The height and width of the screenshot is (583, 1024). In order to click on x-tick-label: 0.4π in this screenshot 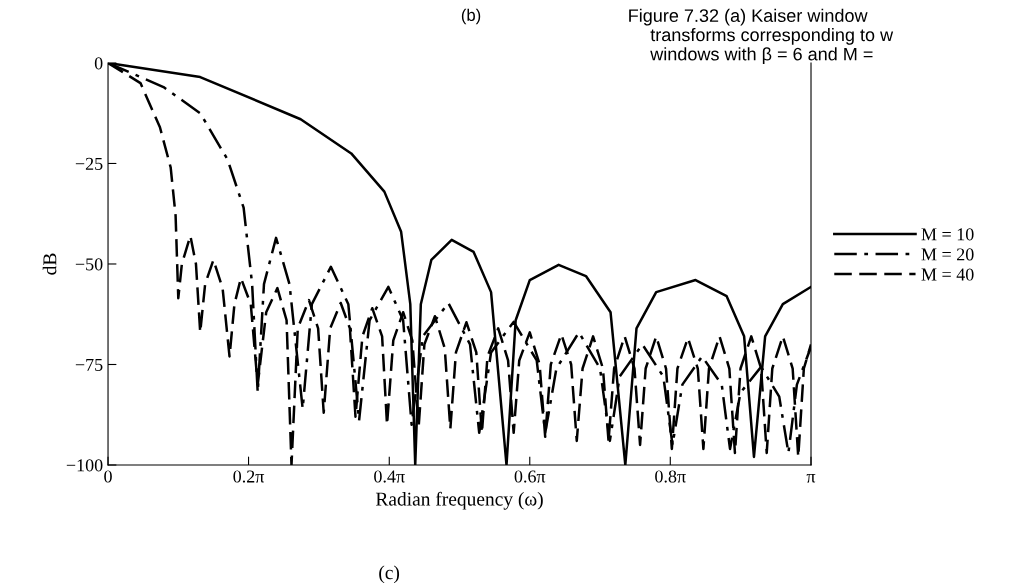, I will do `click(389, 476)`.